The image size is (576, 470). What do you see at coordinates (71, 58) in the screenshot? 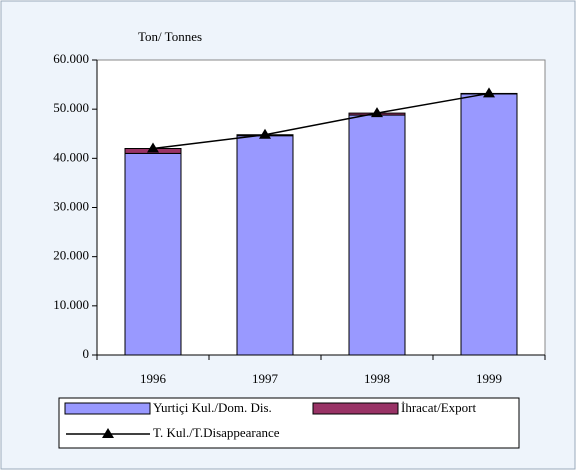
I see `y-tick-label: 60.000` at bounding box center [71, 58].